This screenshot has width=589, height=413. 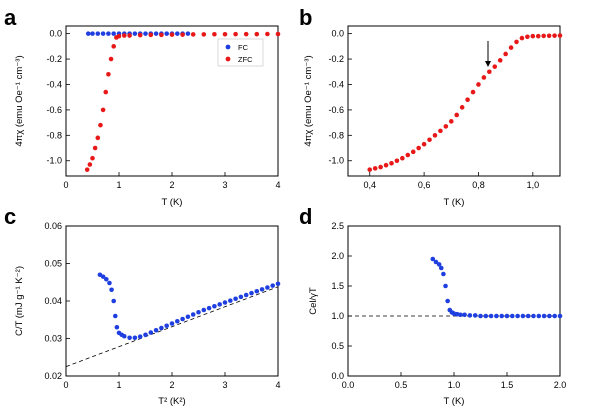 What do you see at coordinates (65, 185) in the screenshot?
I see `x-tick-label: 0` at bounding box center [65, 185].